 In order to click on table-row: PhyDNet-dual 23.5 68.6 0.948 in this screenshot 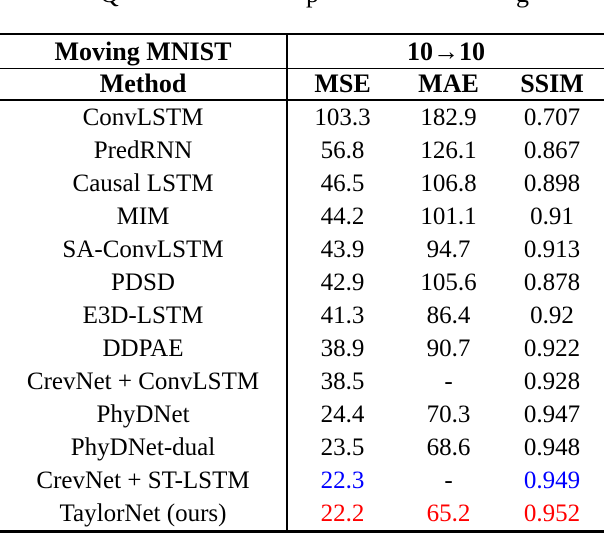, I will do `click(302, 447)`.